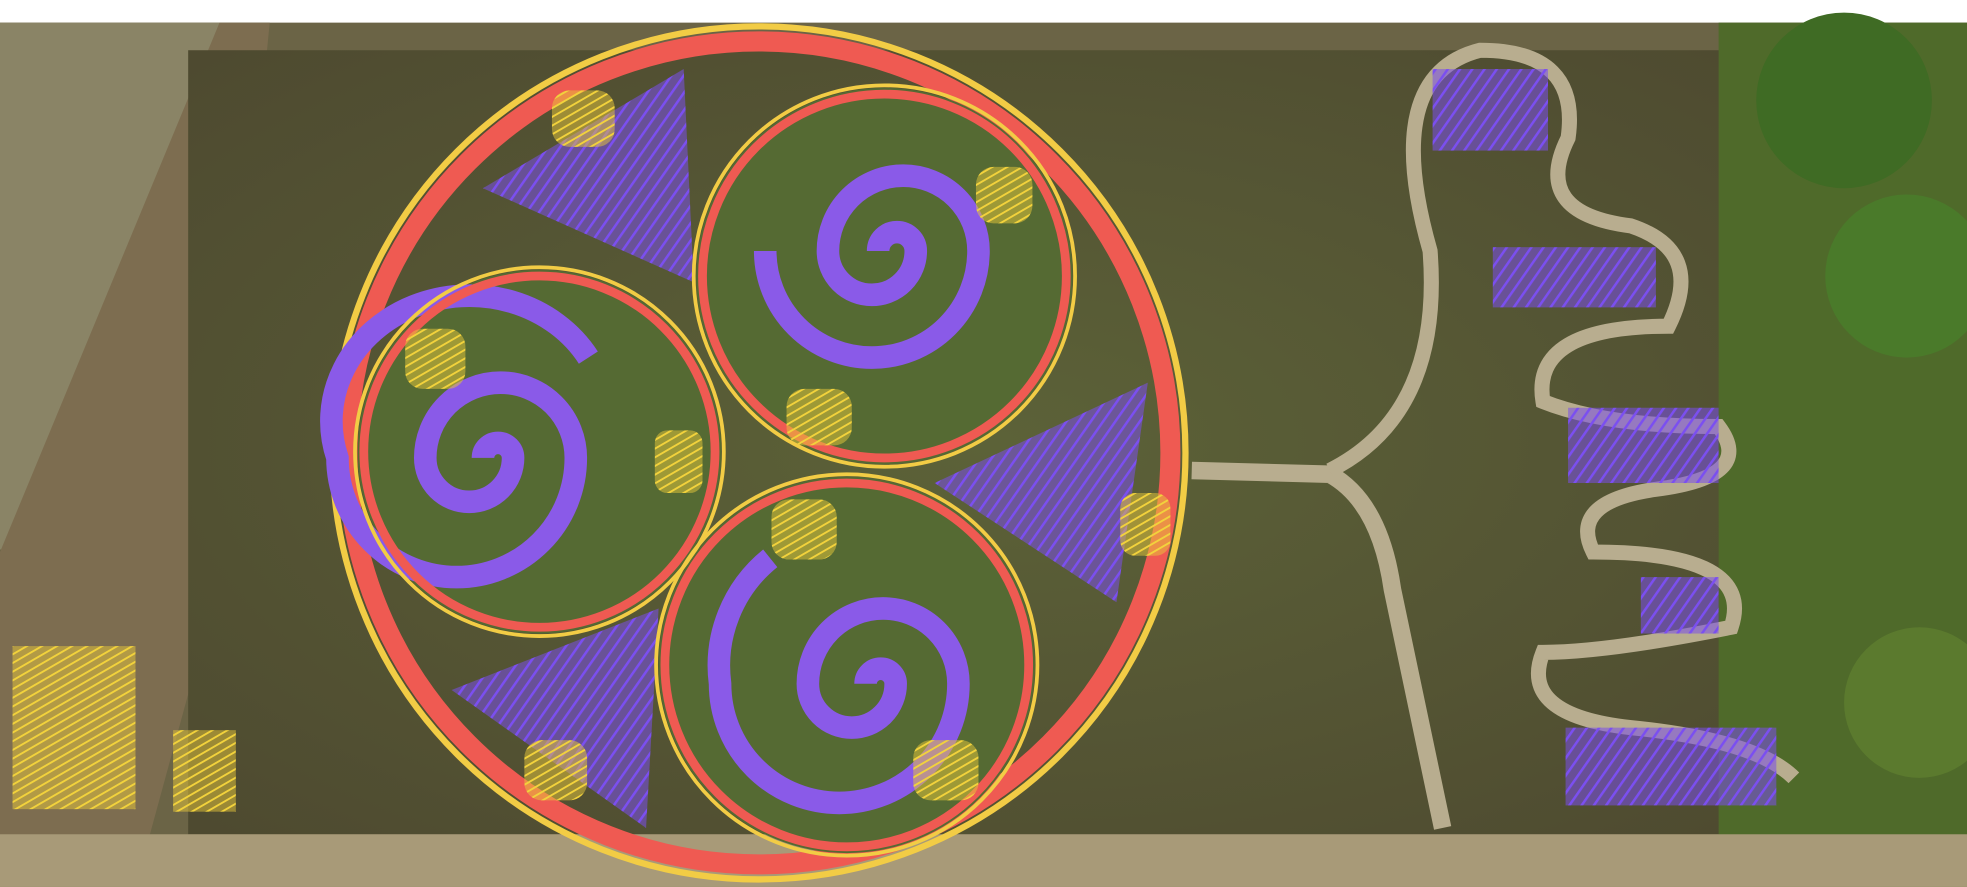 The height and width of the screenshot is (887, 1967). What do you see at coordinates (983, 860) in the screenshot?
I see `bottom-road` at bounding box center [983, 860].